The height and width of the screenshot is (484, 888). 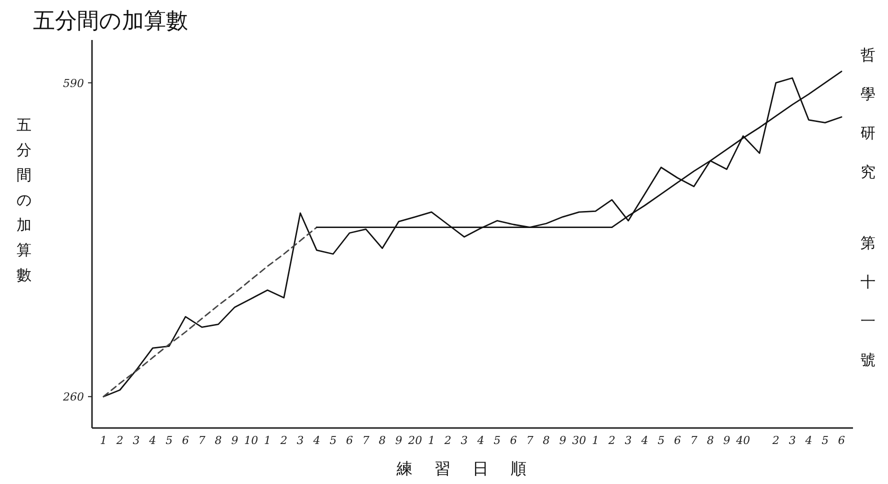 What do you see at coordinates (742, 440) in the screenshot?
I see `x-tick-label: 40` at bounding box center [742, 440].